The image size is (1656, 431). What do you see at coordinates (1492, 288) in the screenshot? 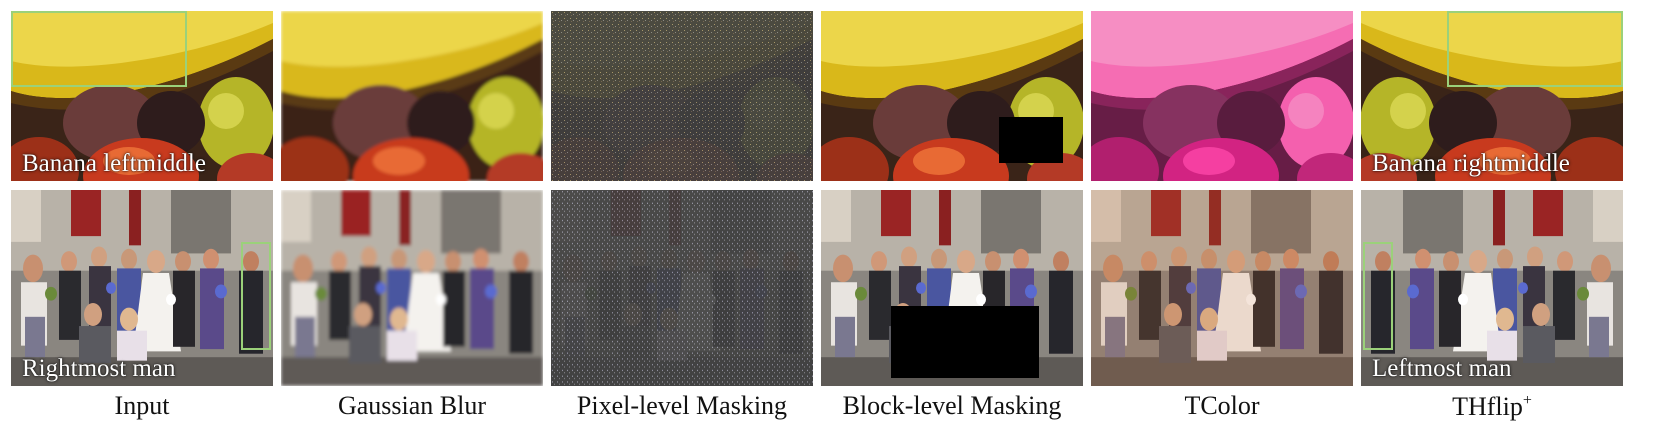
I see `panel-thflip-crowd: Leftmost man` at bounding box center [1492, 288].